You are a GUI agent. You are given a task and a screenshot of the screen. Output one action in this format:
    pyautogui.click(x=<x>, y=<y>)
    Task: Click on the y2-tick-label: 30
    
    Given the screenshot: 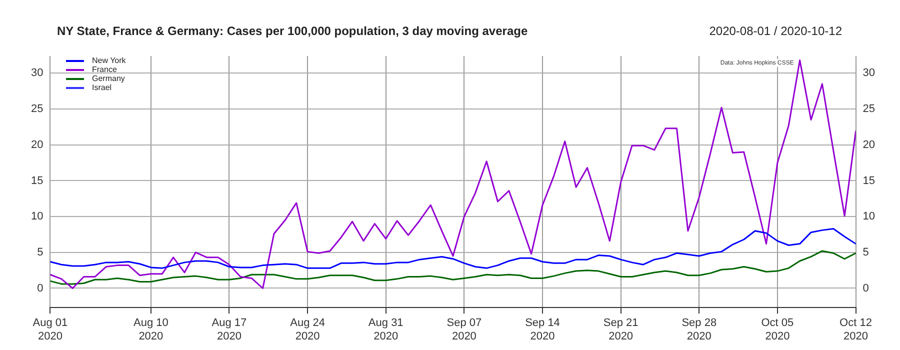 What is the action you would take?
    pyautogui.click(x=869, y=73)
    